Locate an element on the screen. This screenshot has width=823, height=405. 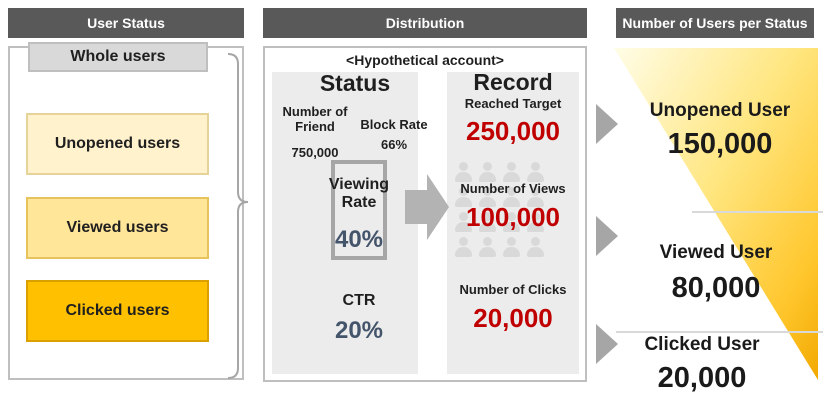
number-of-friend-label: Number of Friend is located at coordinates (315, 119).